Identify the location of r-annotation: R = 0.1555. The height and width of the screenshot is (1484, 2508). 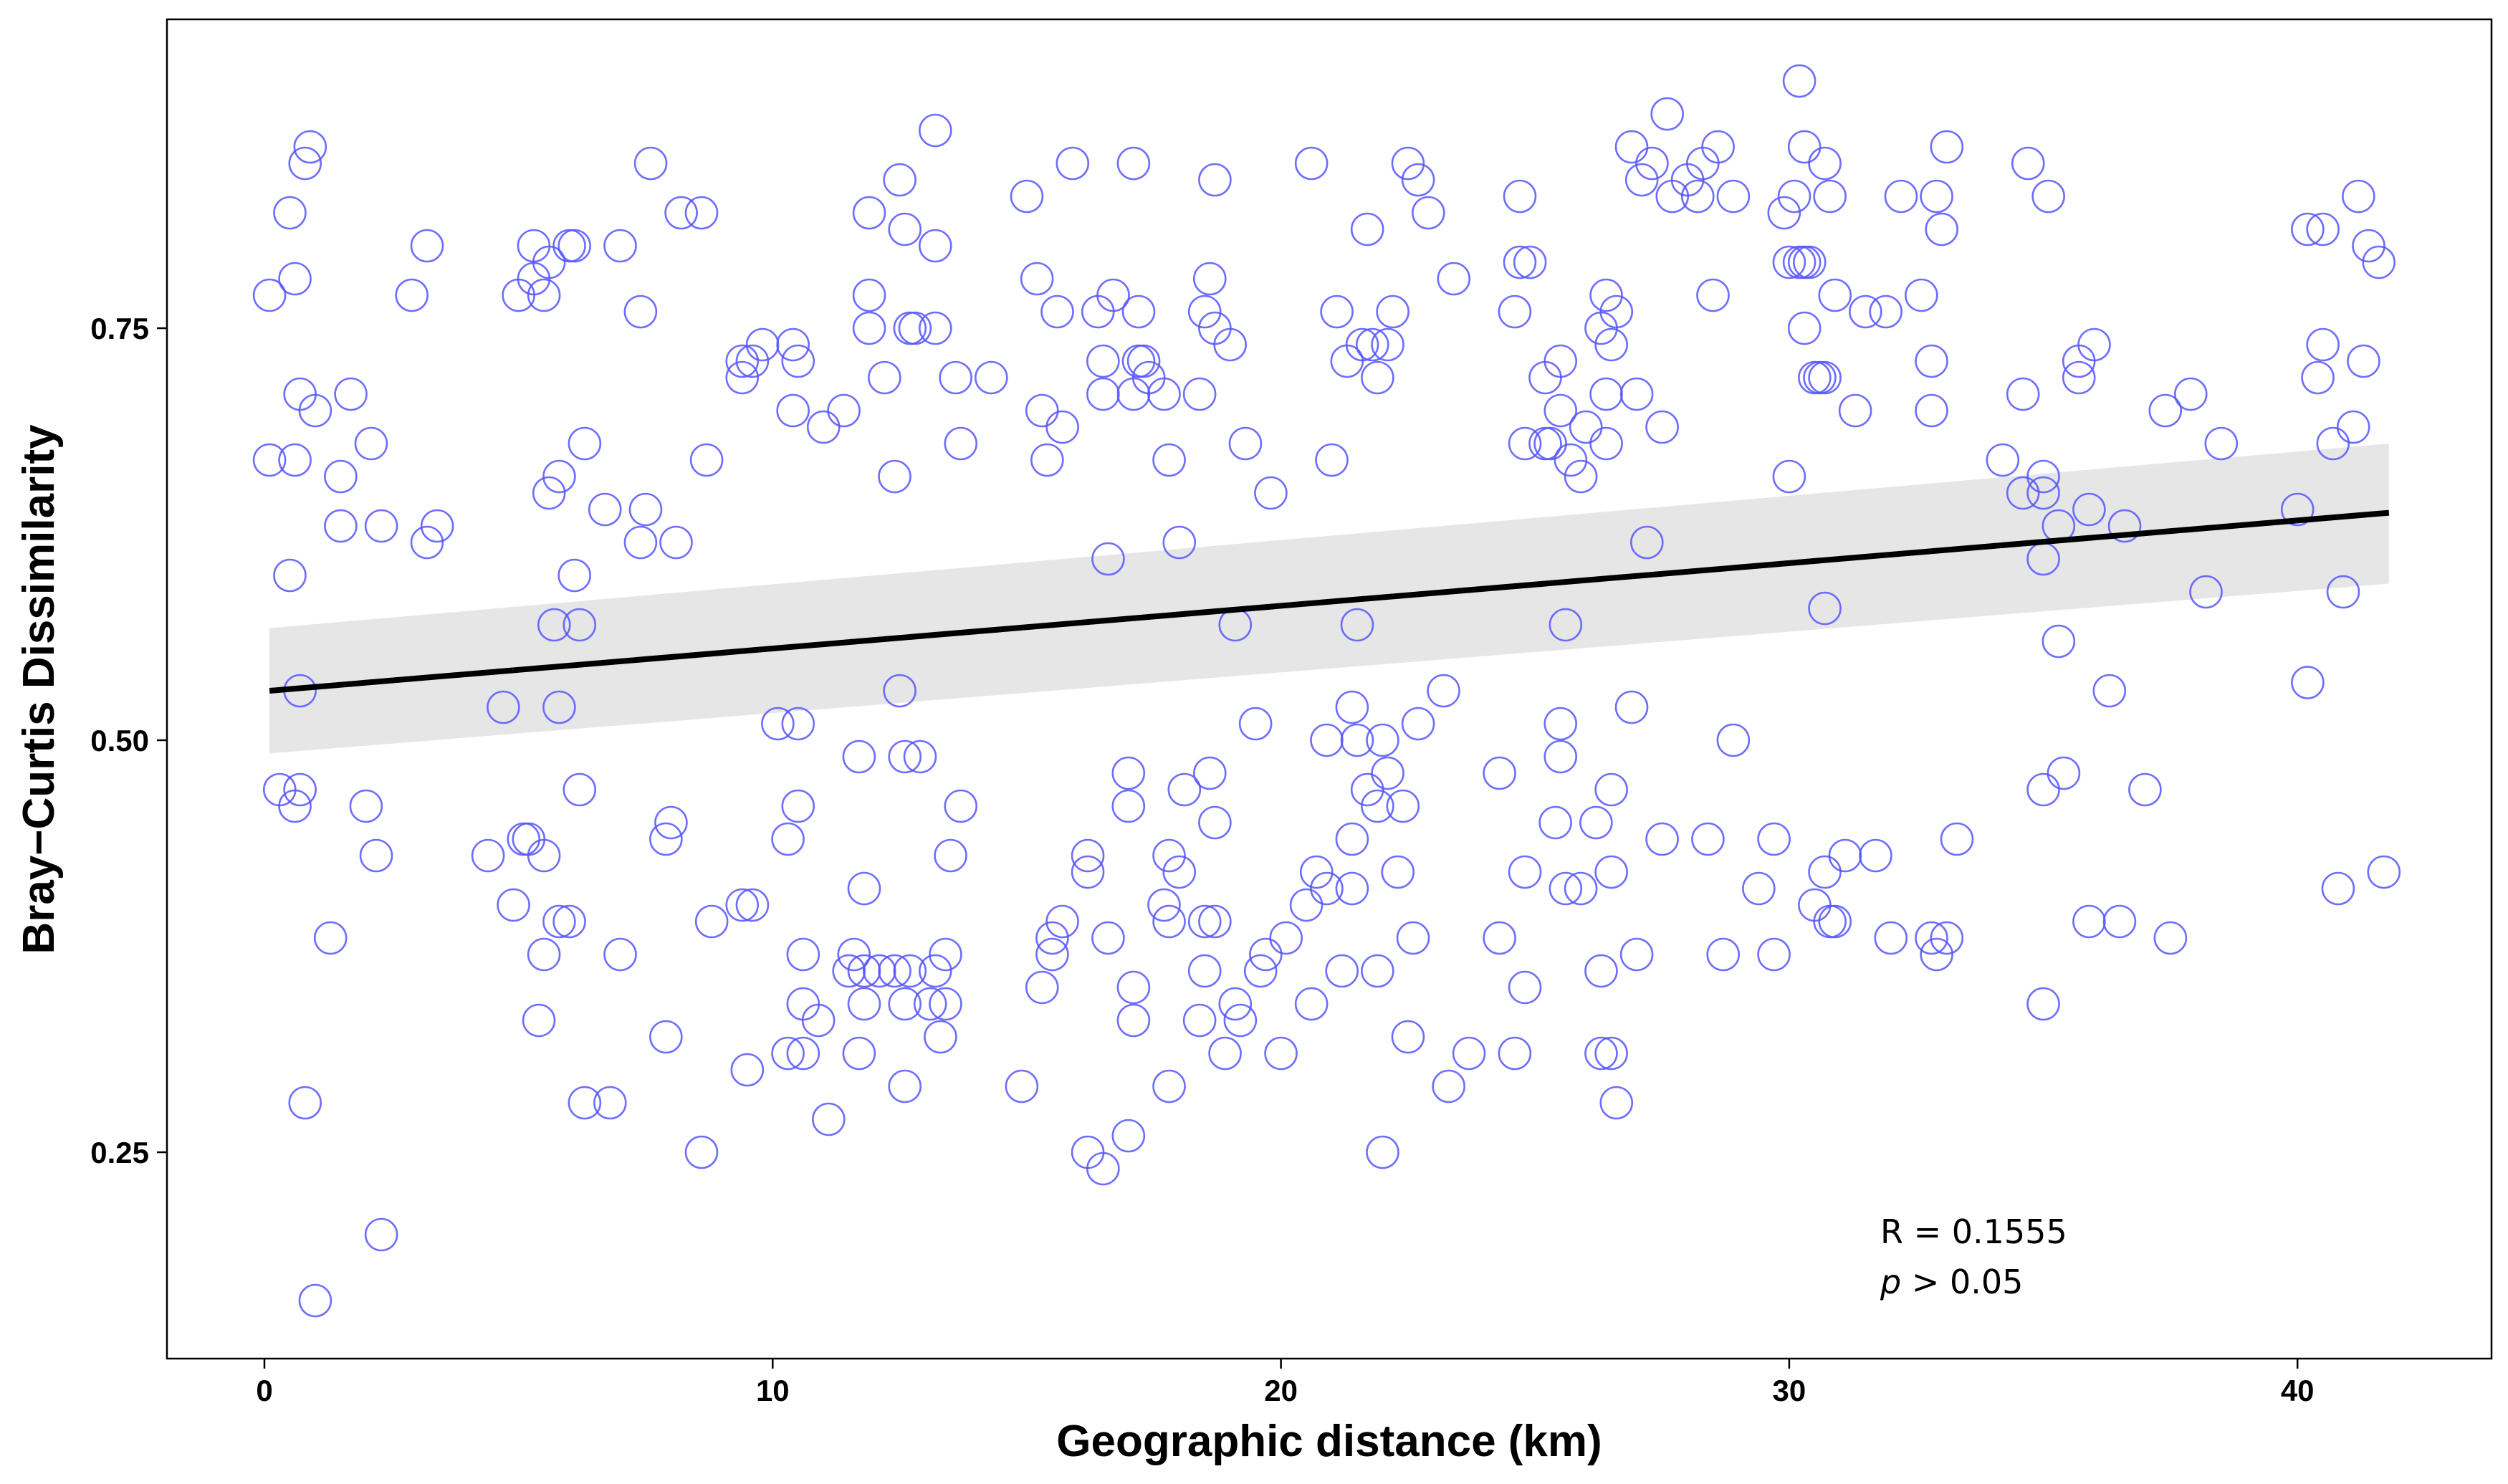
(1973, 1231).